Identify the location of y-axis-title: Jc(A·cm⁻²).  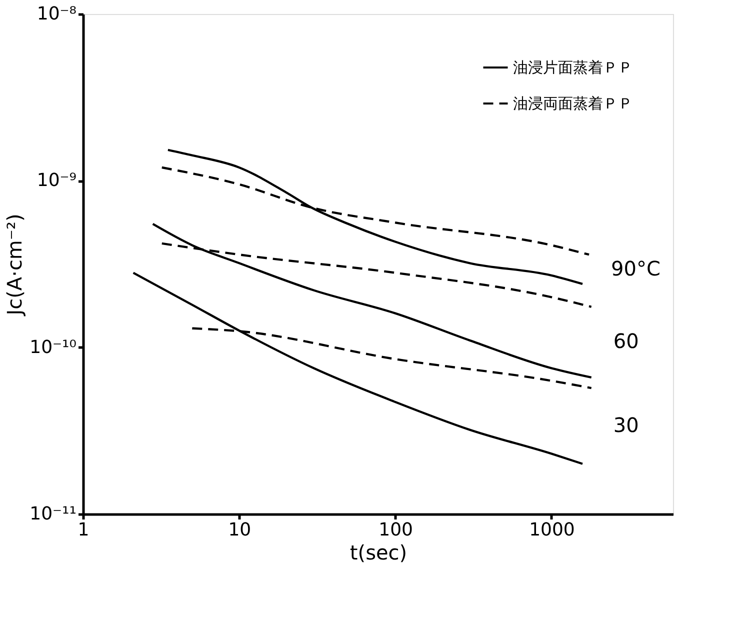
(14, 266).